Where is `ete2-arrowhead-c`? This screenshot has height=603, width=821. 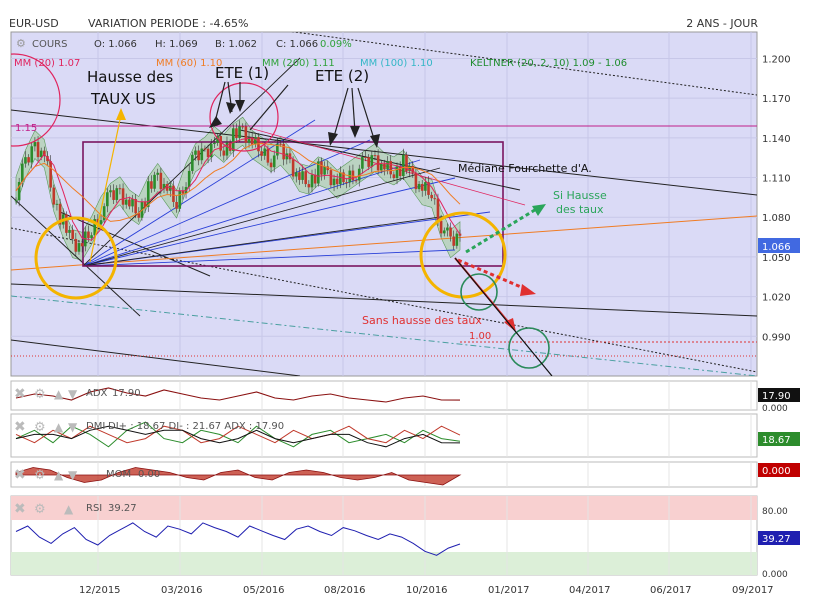 ete2-arrowhead-c is located at coordinates (375, 141).